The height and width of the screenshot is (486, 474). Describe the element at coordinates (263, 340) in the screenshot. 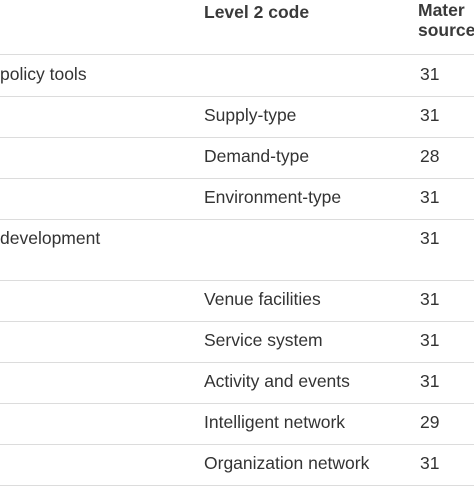

I see `level2-cell: Service system` at that location.